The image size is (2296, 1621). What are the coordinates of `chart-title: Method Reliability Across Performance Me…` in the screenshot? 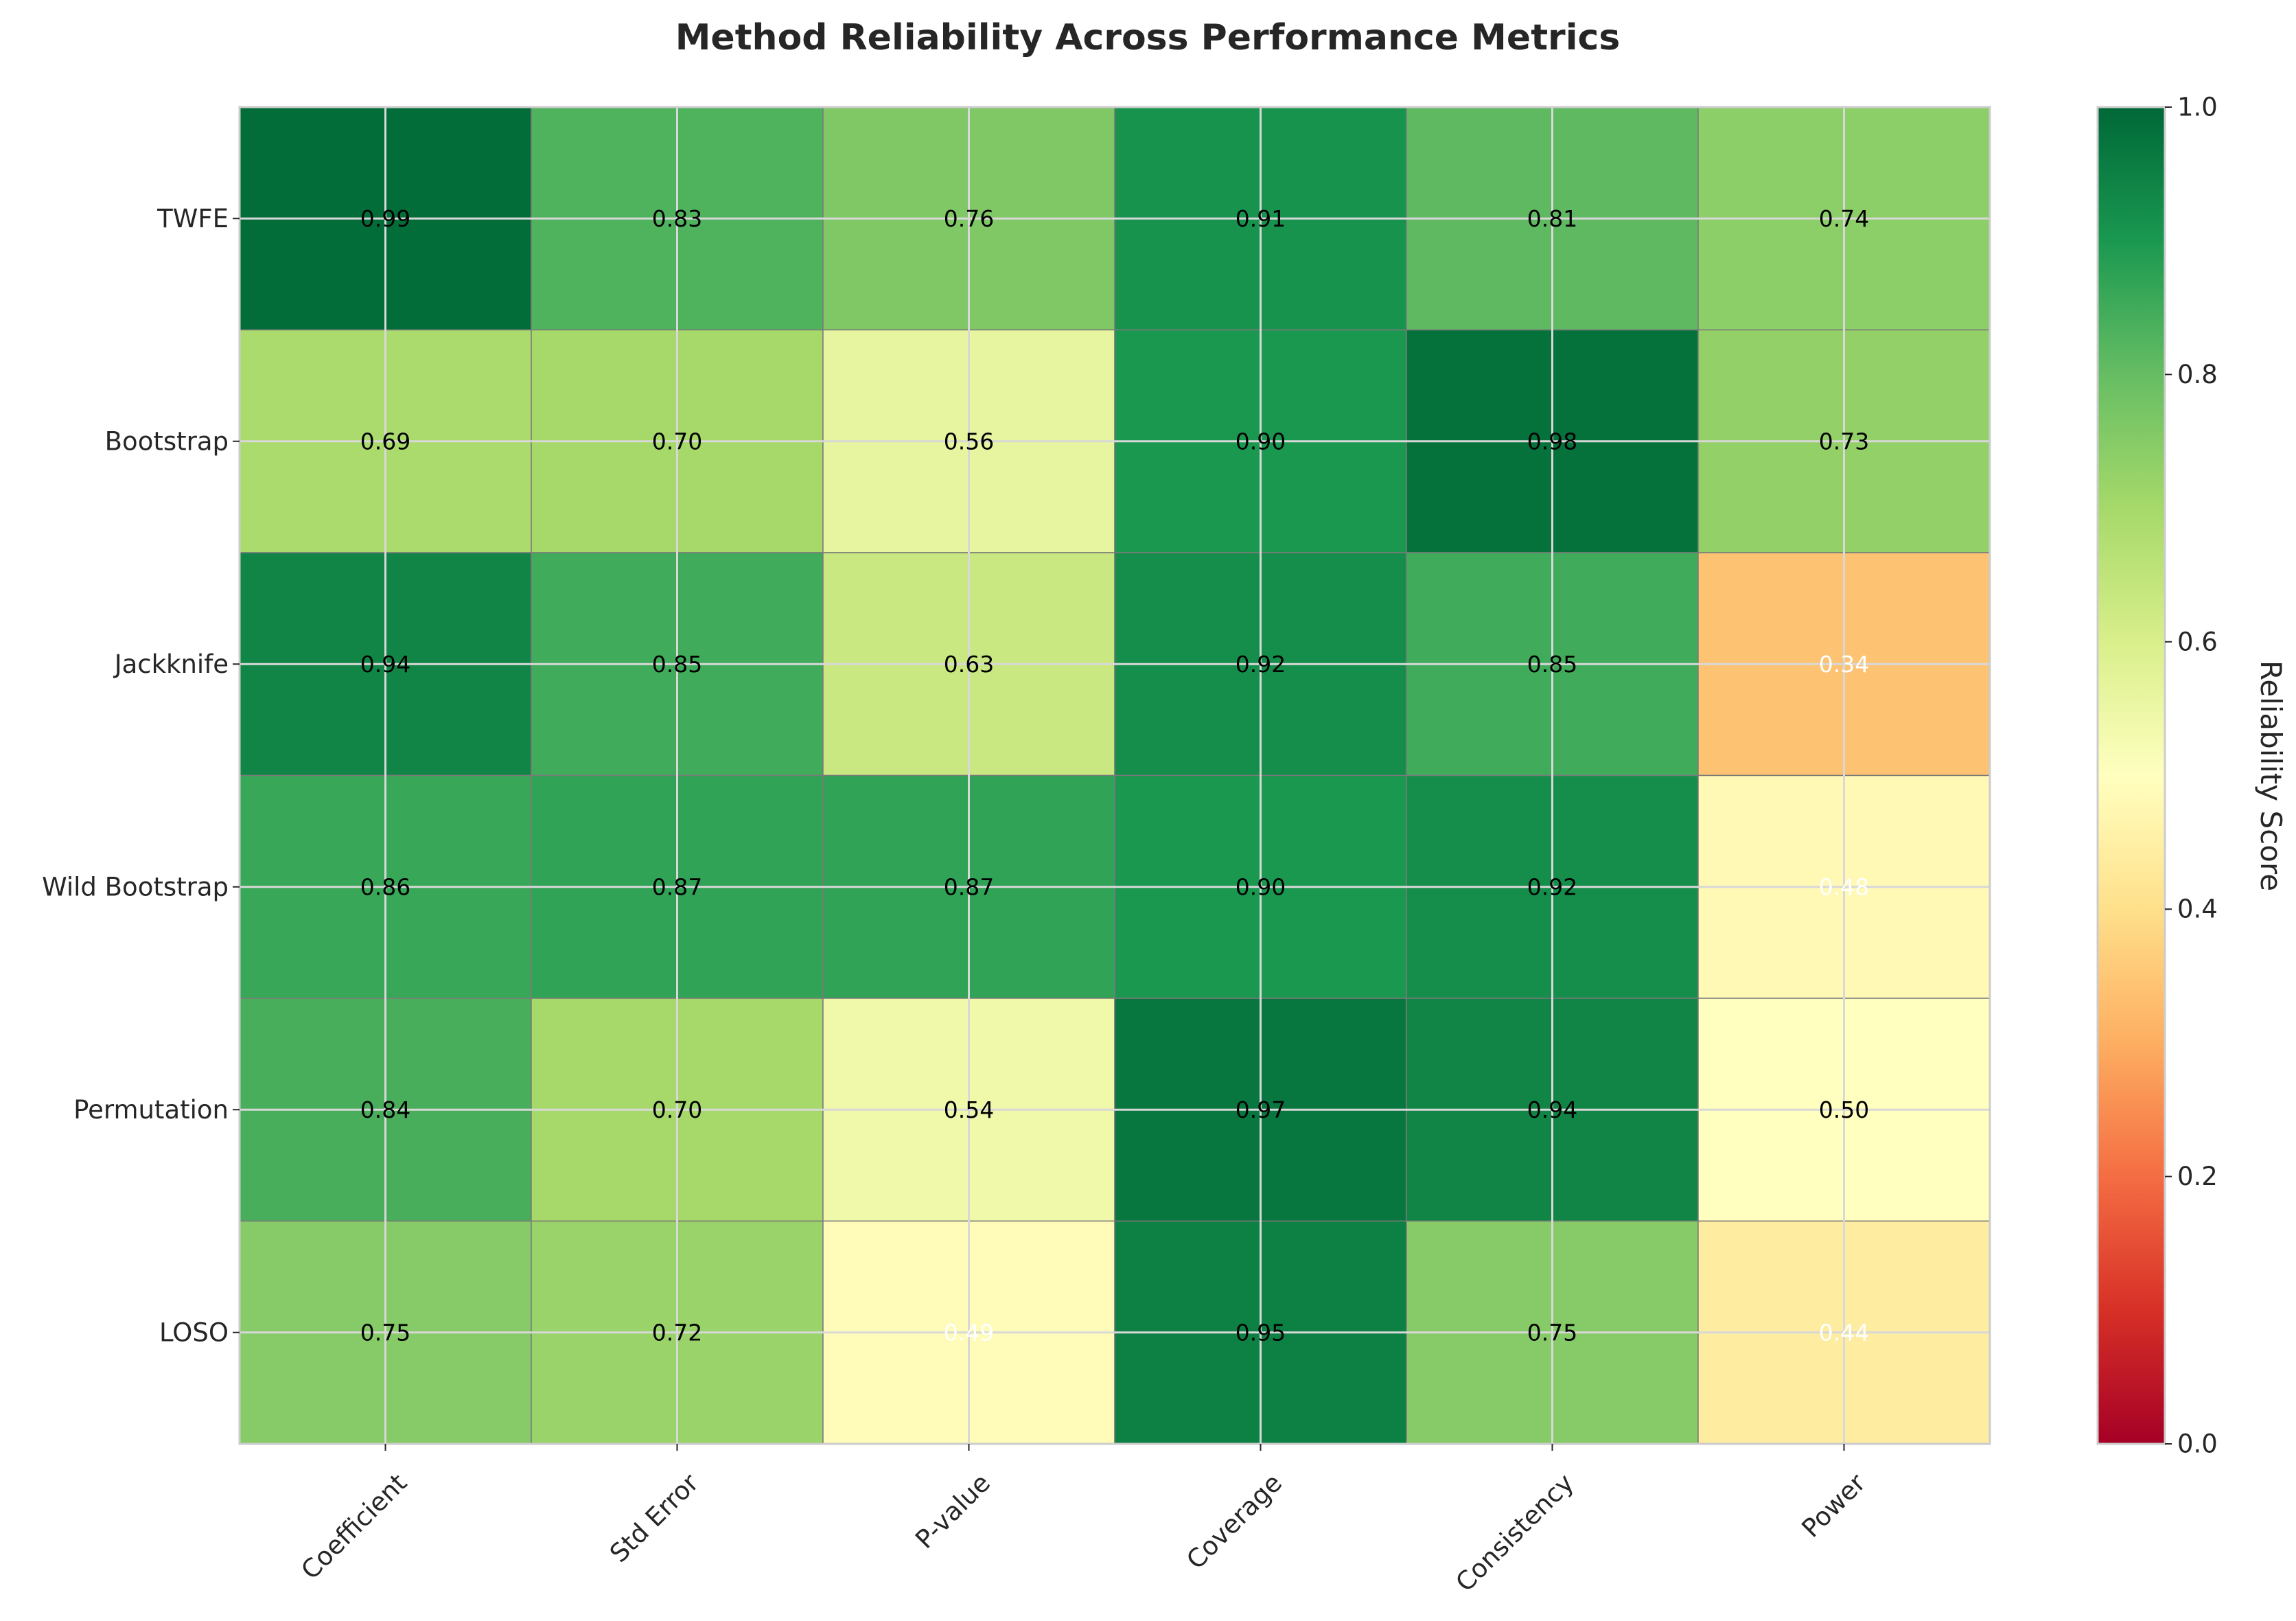 It's located at (1148, 37).